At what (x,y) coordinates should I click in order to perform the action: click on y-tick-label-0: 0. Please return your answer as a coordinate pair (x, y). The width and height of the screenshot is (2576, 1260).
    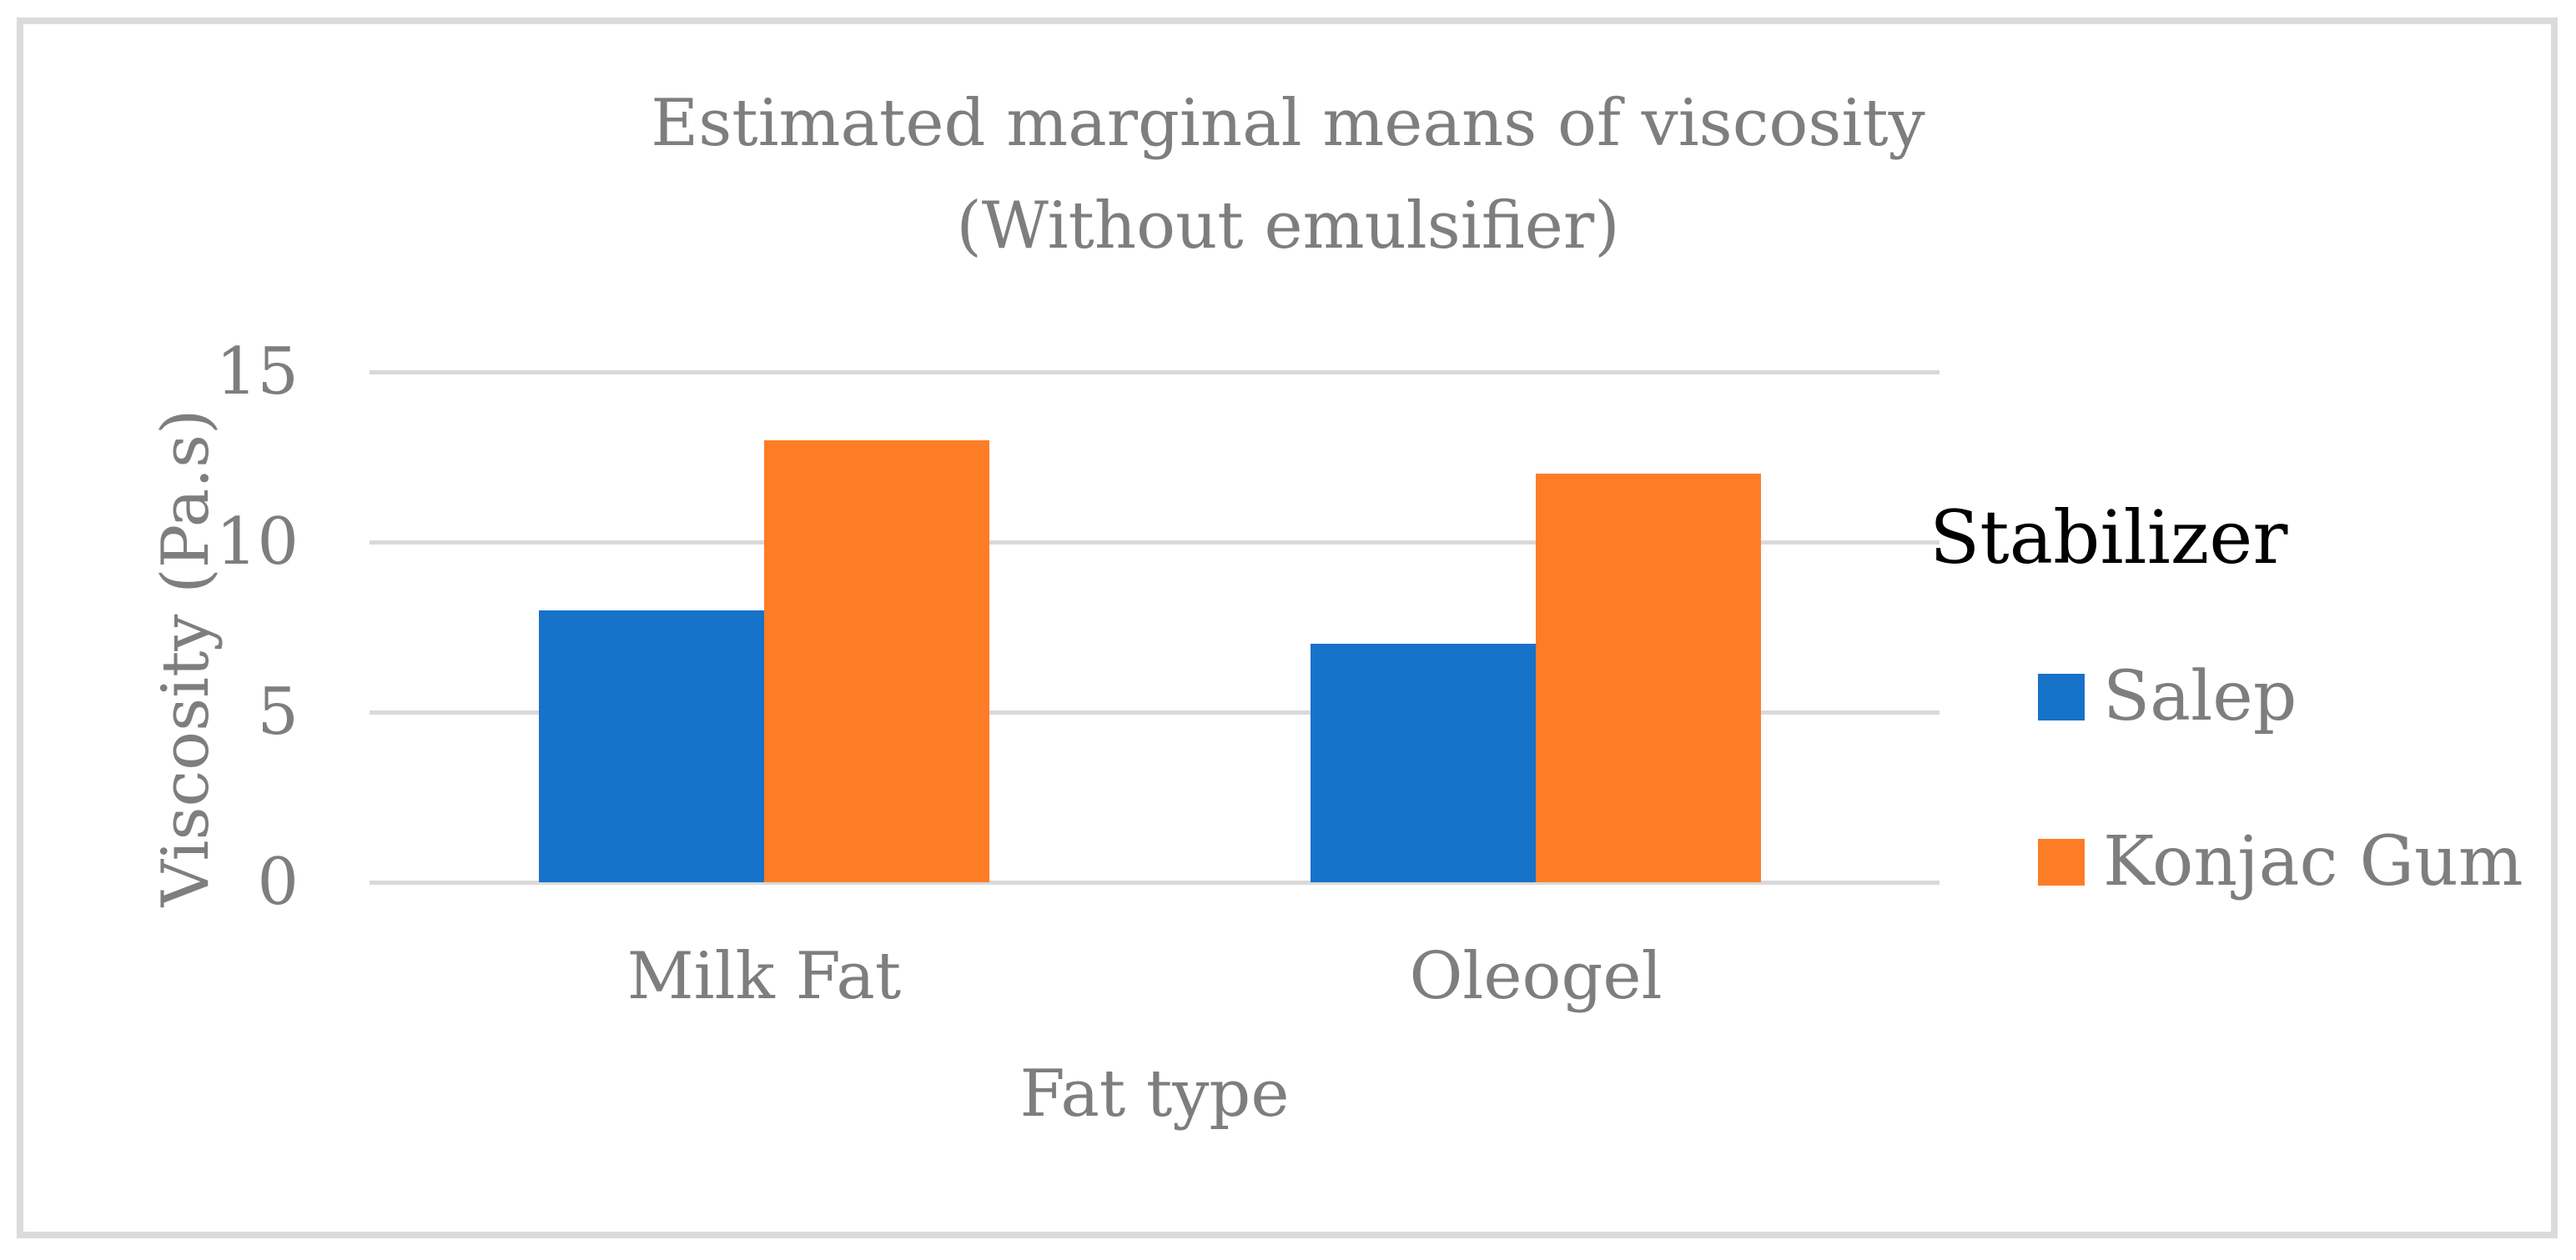
    Looking at the image, I should click on (278, 882).